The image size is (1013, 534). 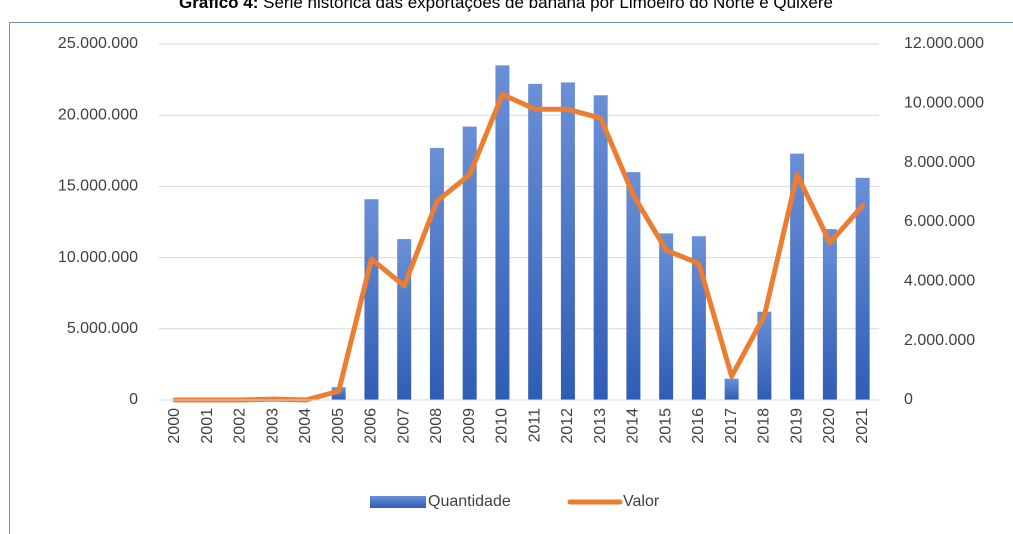 I want to click on x-tick-label: 2017, so click(x=731, y=426).